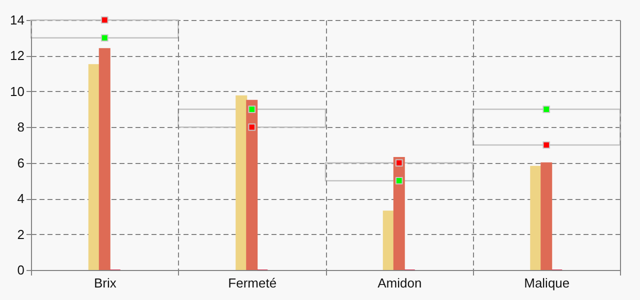  I want to click on y-tick-label: 6, so click(20, 162).